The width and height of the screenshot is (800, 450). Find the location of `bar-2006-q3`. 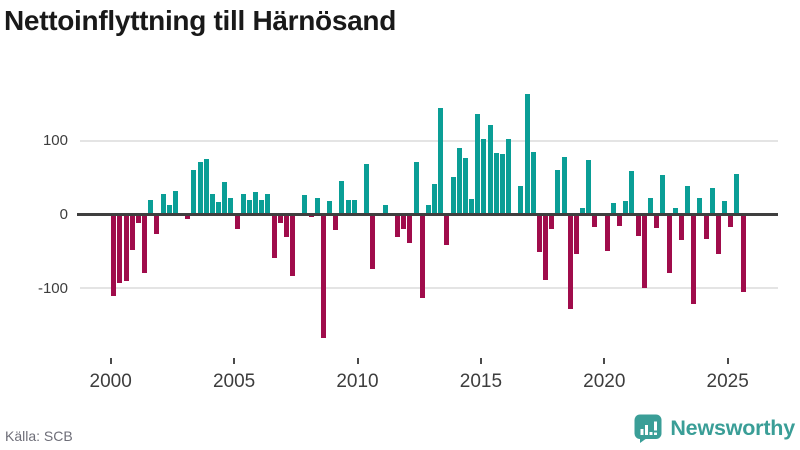

bar-2006-q3 is located at coordinates (274, 236).